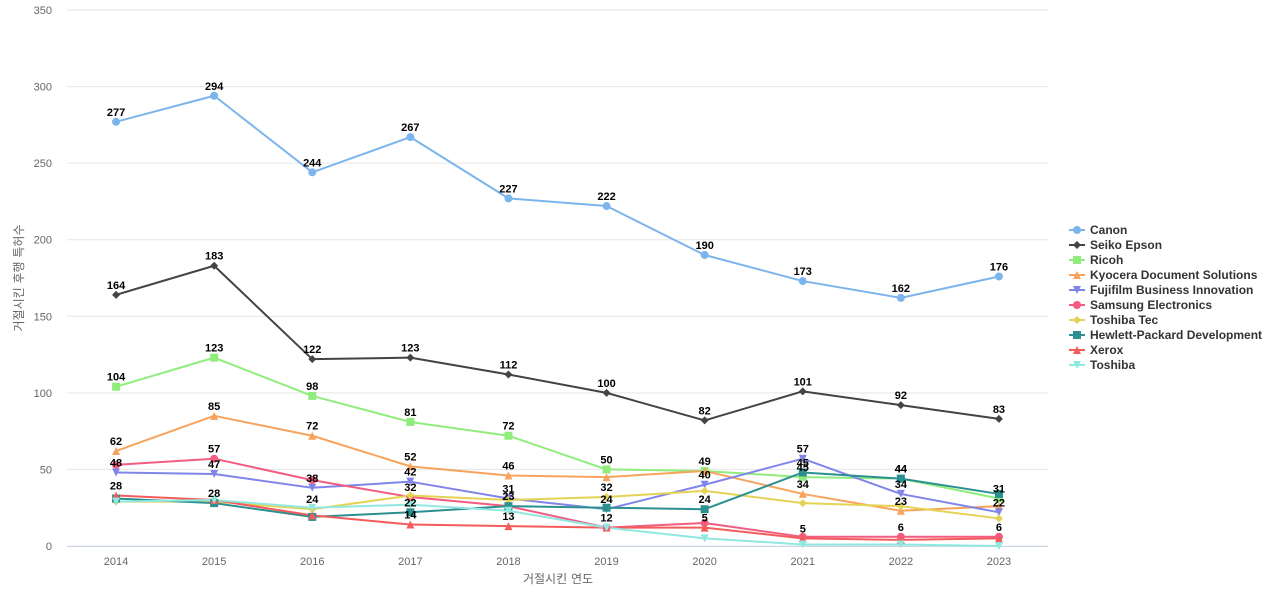  Describe the element at coordinates (1108, 230) in the screenshot. I see `legend-label: Canon` at that location.